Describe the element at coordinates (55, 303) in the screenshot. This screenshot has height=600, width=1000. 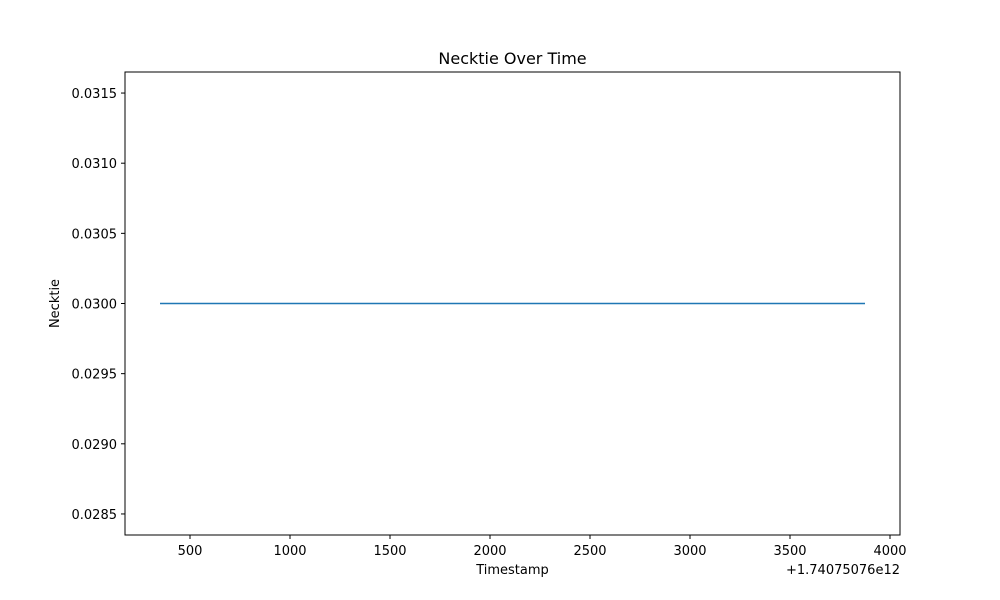
I see `y-axis-label: Necktie` at that location.